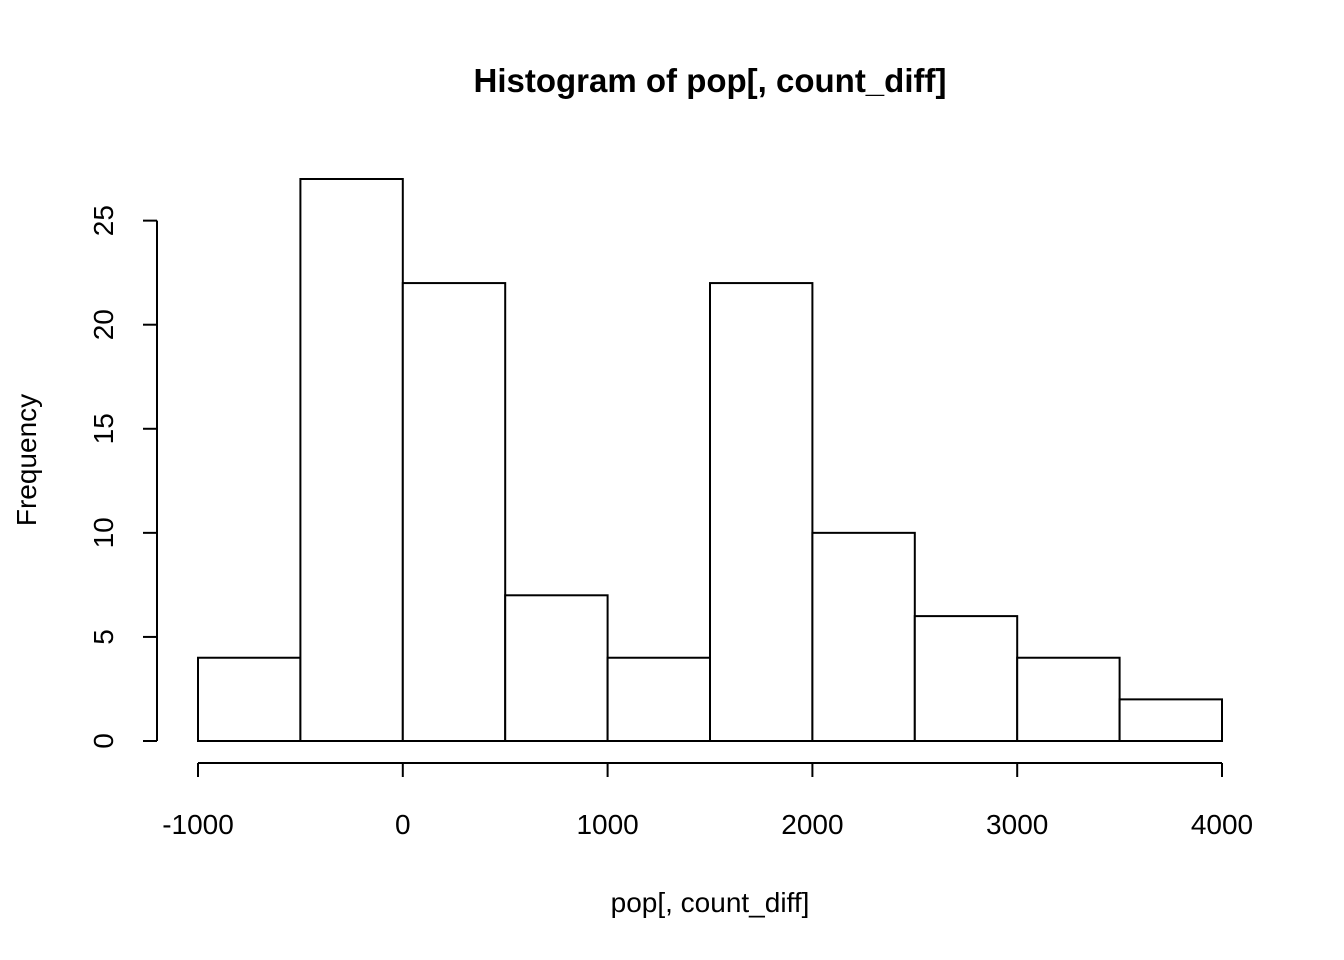 The width and height of the screenshot is (1344, 960). What do you see at coordinates (103, 637) in the screenshot?
I see `y-tick-label: 5` at bounding box center [103, 637].